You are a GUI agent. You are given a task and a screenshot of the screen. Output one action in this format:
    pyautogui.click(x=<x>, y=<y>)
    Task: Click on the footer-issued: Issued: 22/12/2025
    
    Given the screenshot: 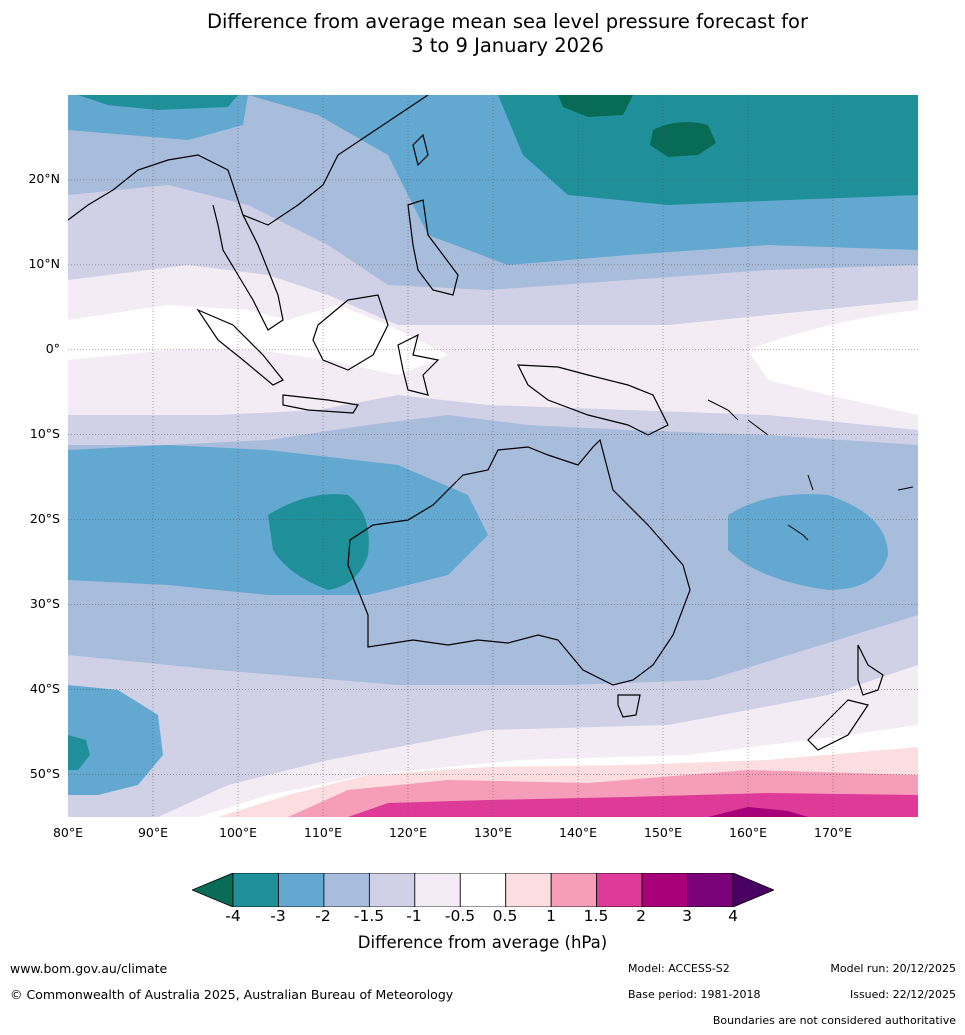 What is the action you would take?
    pyautogui.click(x=902, y=994)
    